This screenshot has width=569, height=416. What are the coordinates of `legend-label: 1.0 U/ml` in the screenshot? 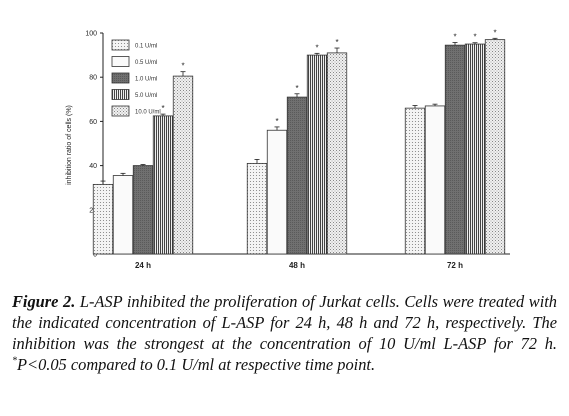 It's located at (146, 80).